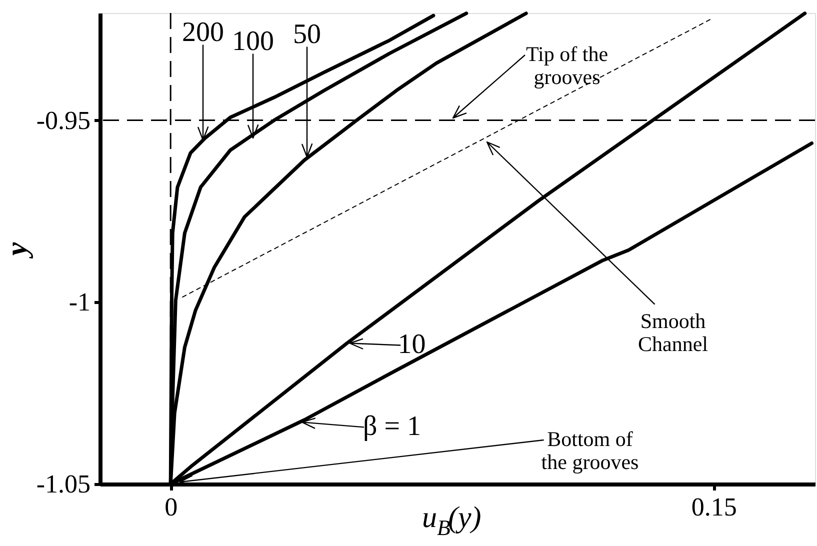 The height and width of the screenshot is (546, 817). I want to click on annotation: β = 1, so click(392, 426).